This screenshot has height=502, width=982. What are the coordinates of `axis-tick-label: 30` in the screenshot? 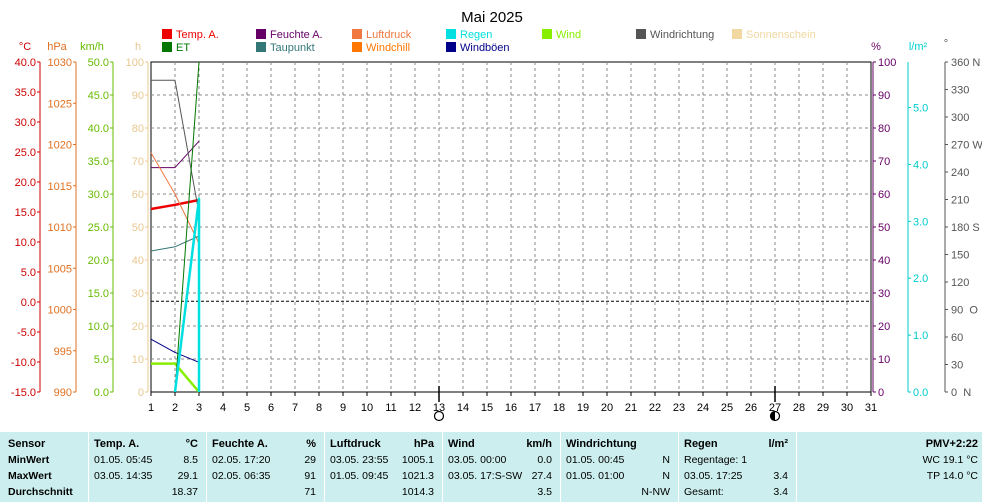 It's located at (957, 366).